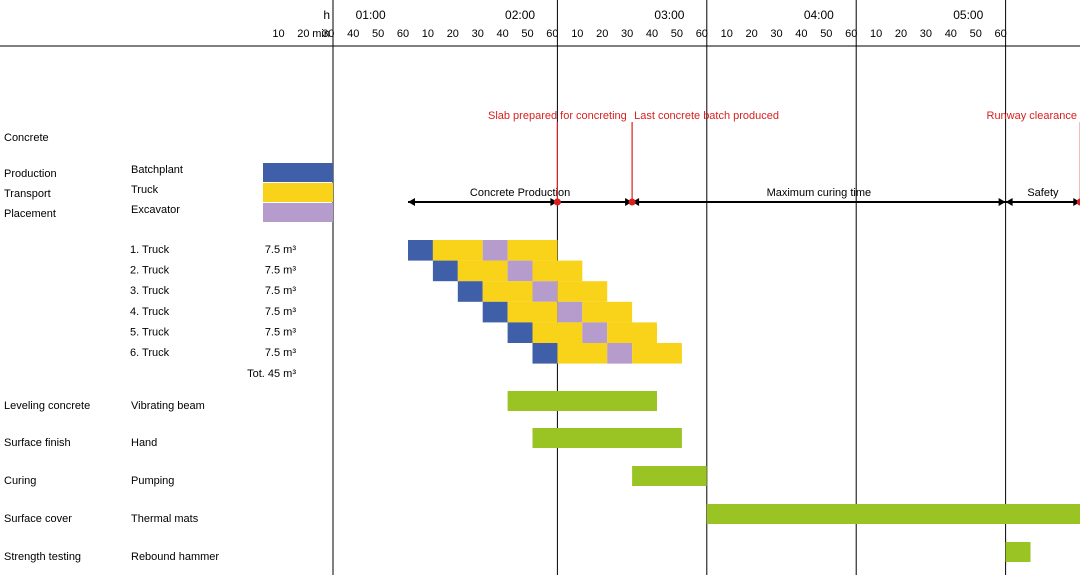 This screenshot has width=1080, height=575. I want to click on activity-equipment-label: Hand, so click(144, 443).